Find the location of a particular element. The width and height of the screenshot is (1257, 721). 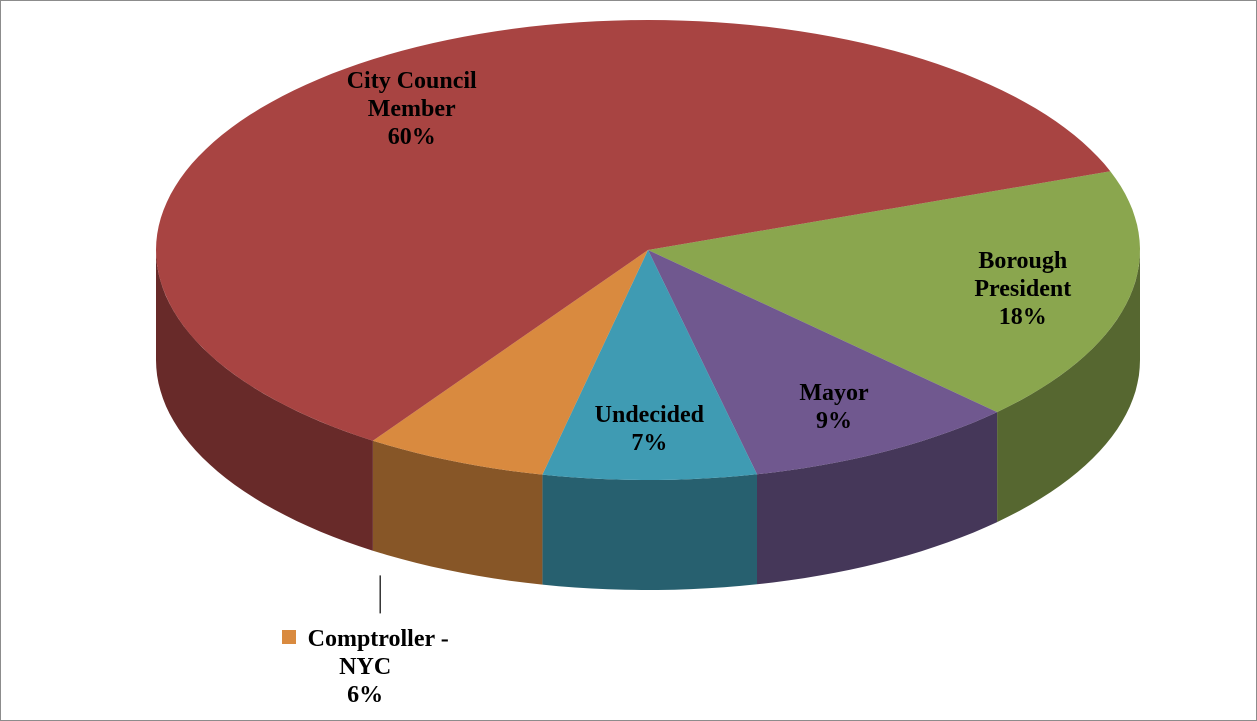

data-label: Undecided 7% is located at coordinates (649, 429).